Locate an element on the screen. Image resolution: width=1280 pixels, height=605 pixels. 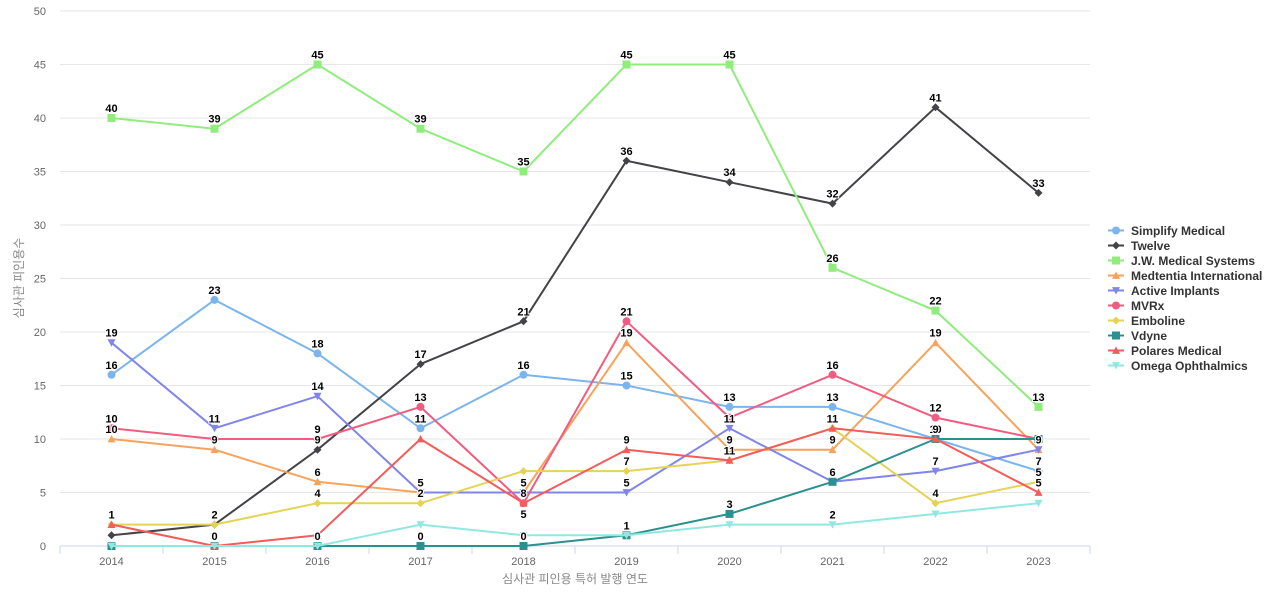
y-tick-label: 10 is located at coordinates (40, 440).